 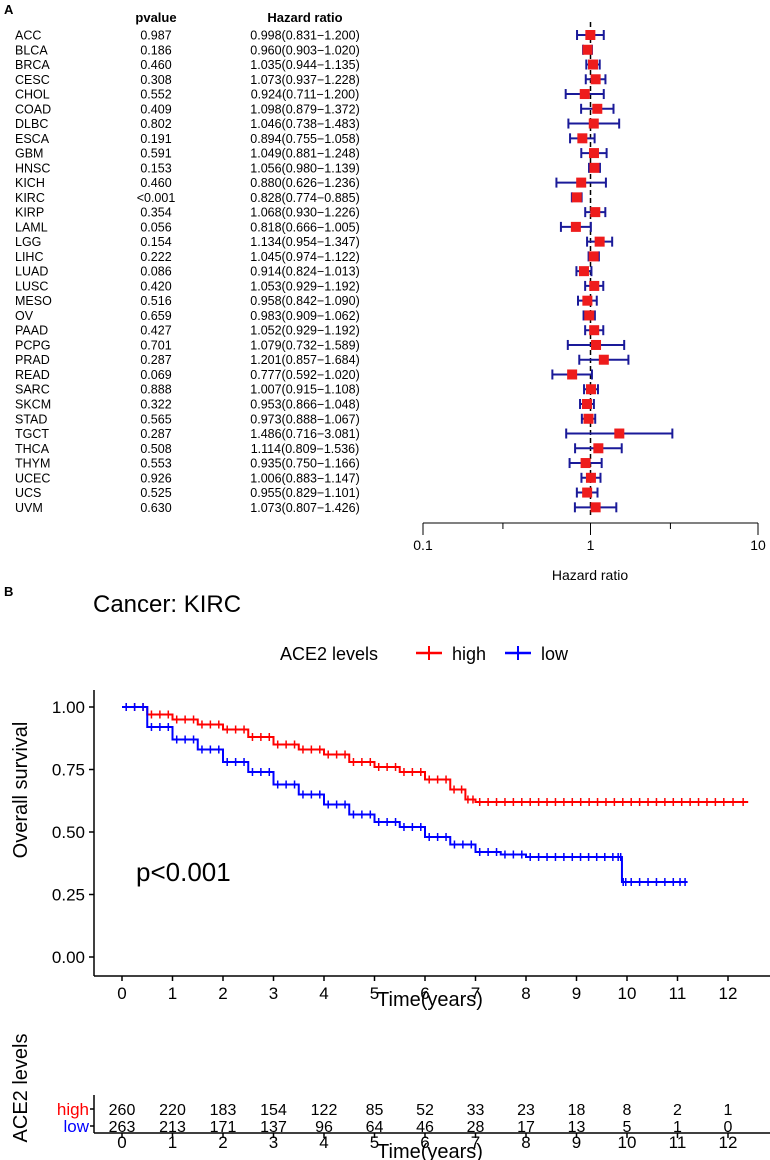 I want to click on legend-high-label: high, so click(x=469, y=654).